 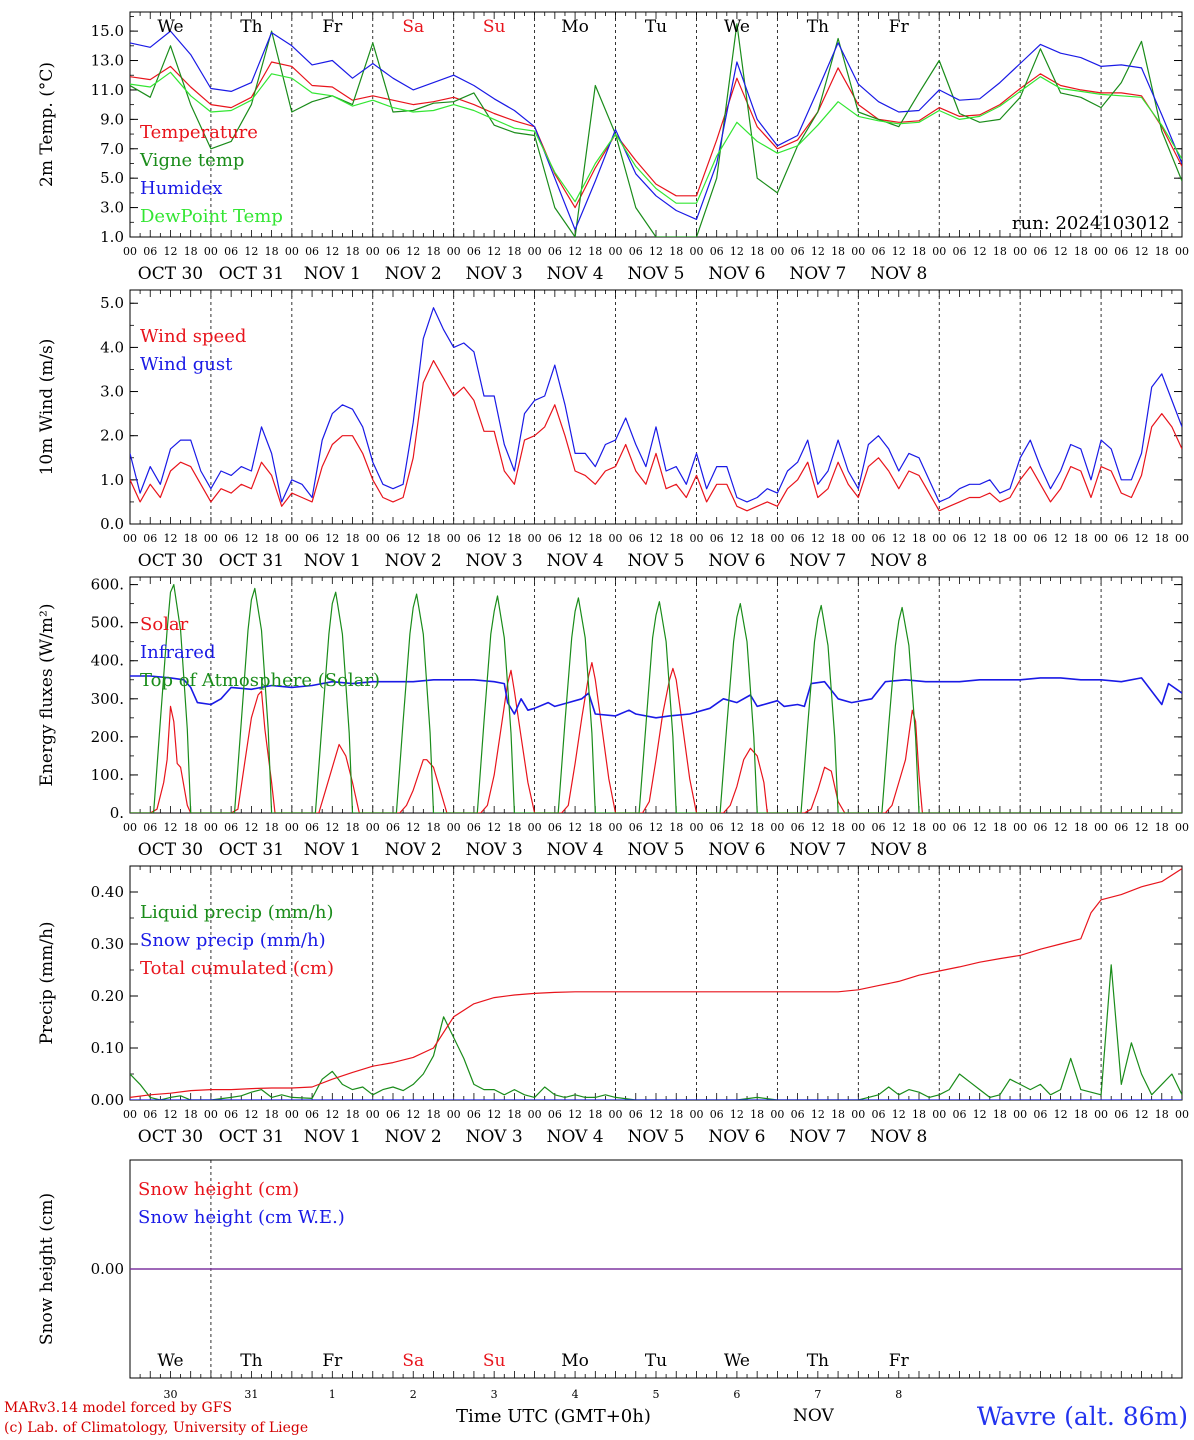 What do you see at coordinates (107, 892) in the screenshot?
I see `y-tick-label: 0.40` at bounding box center [107, 892].